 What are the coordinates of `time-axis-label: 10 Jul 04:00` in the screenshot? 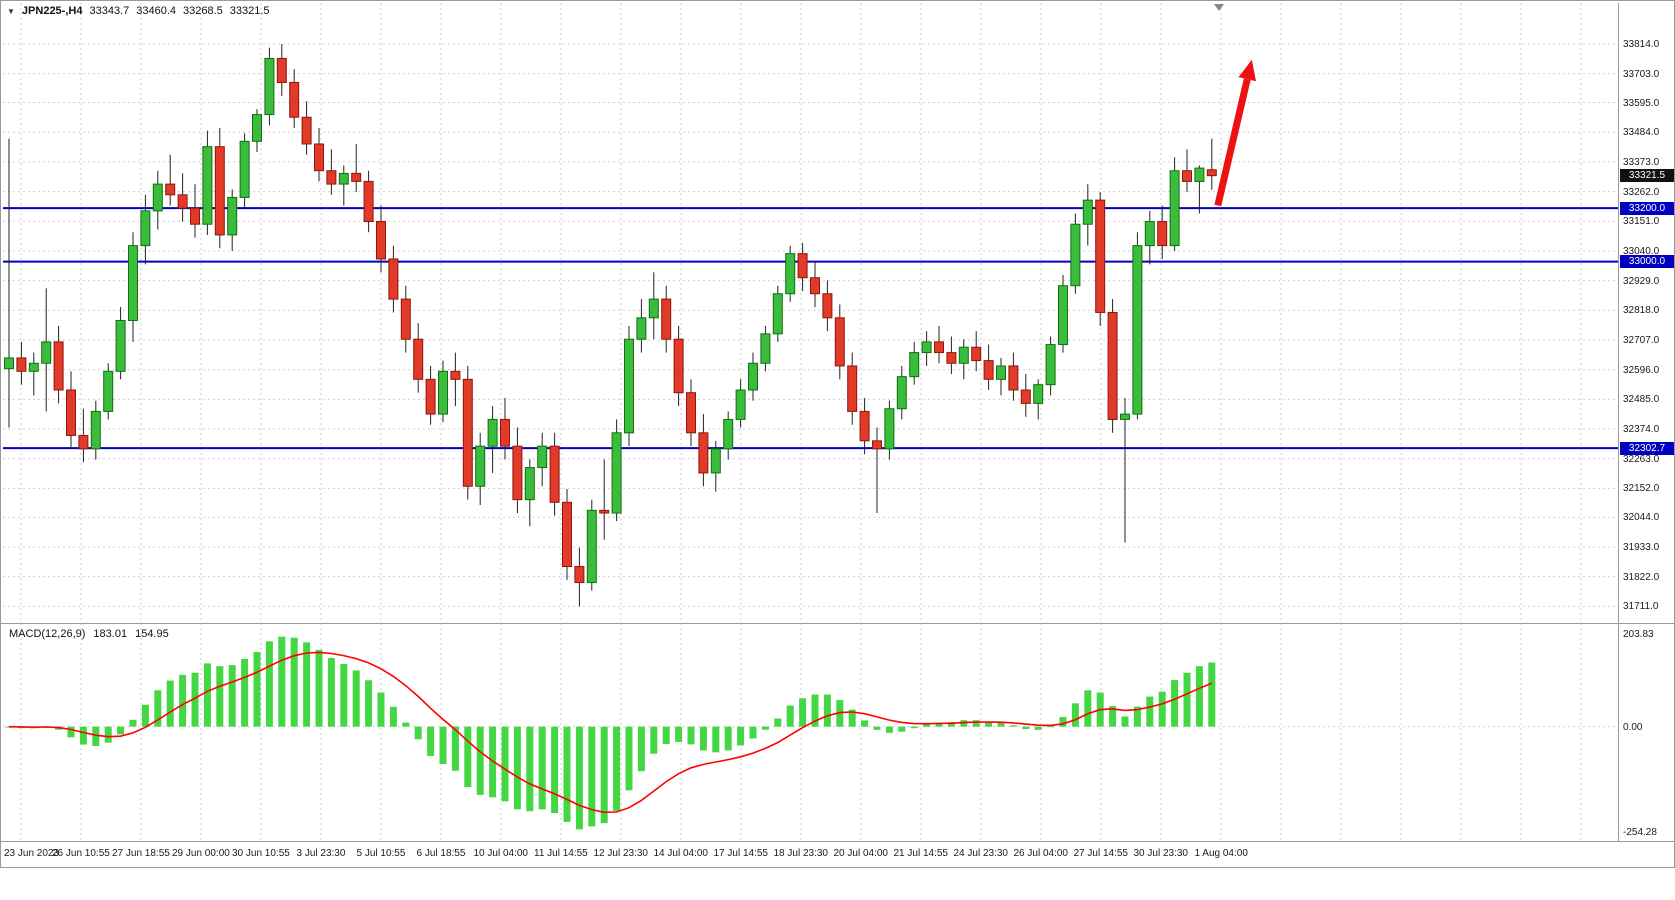 It's located at (501, 853).